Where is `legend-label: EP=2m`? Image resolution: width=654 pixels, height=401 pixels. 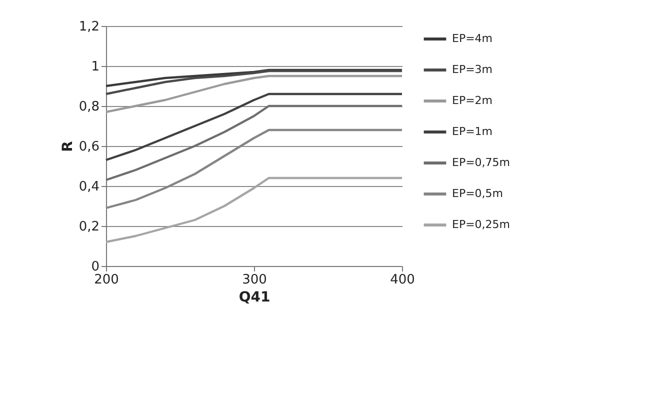
legend-label: EP=2m is located at coordinates (472, 100).